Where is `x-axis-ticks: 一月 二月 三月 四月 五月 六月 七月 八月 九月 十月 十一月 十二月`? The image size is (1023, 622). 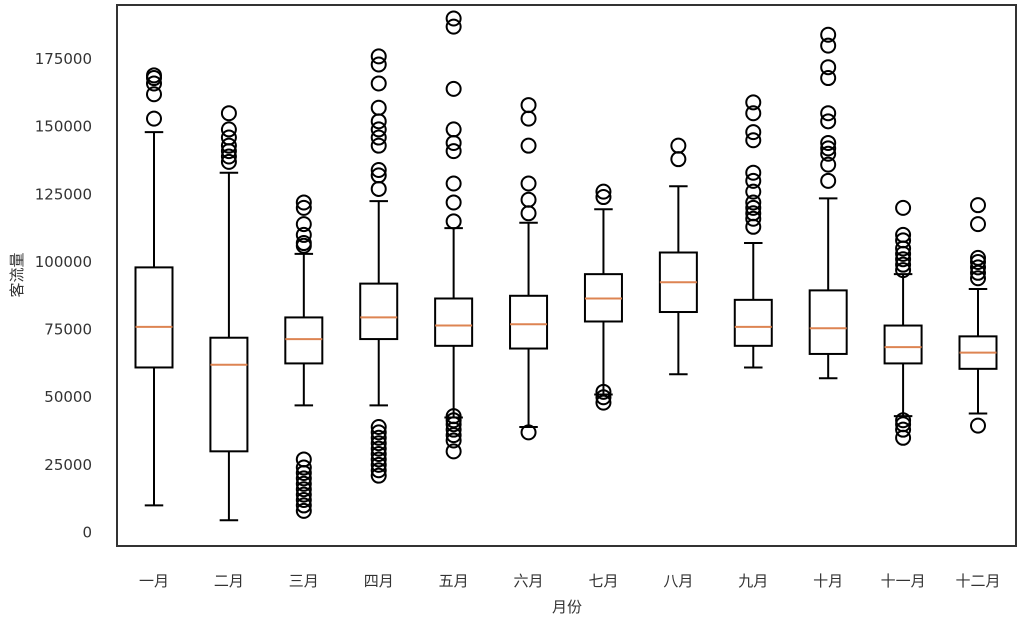
x-axis-ticks: 一月 二月 三月 四月 五月 六月 七月 八月 九月 十月 十一月 十二月 is located at coordinates (570, 581).